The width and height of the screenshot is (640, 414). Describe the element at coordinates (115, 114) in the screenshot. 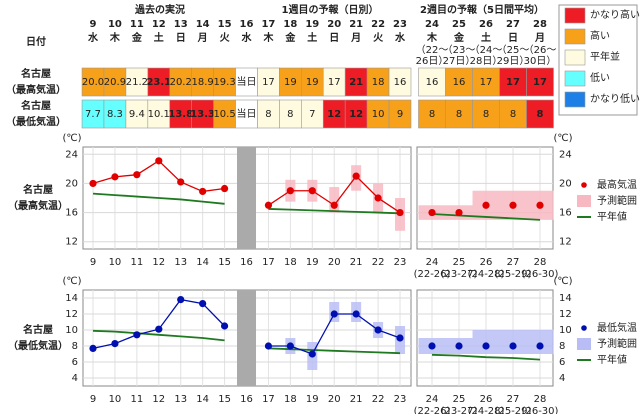

I see `cell-value: 8.3` at that location.